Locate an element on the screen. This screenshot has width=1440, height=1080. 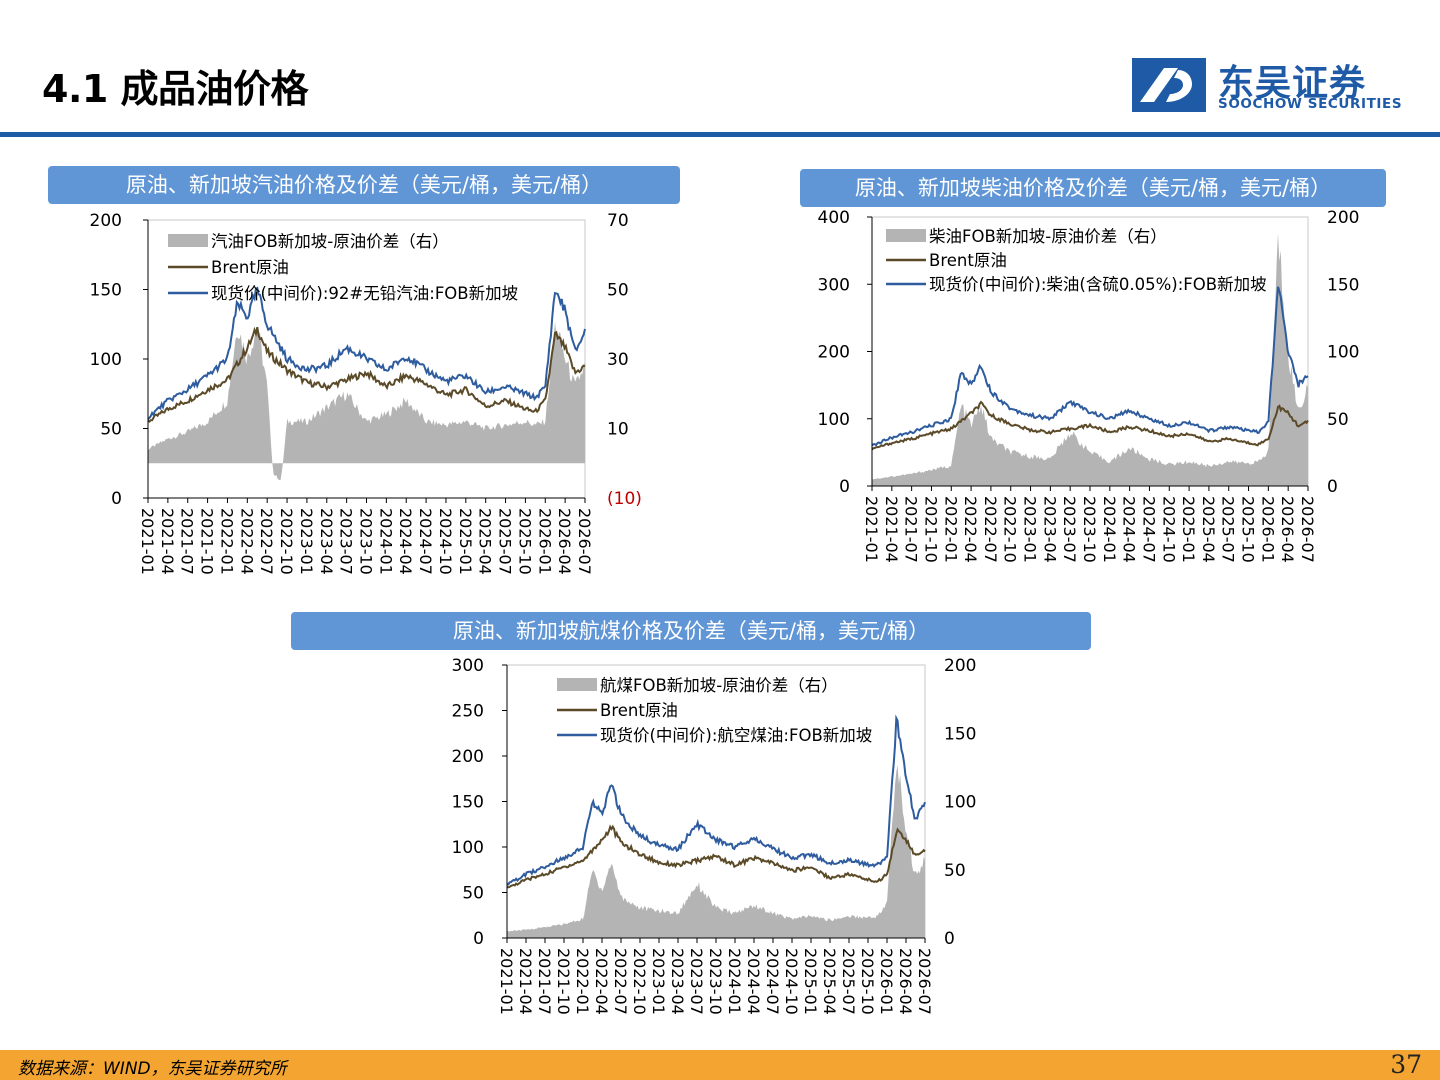
diesel-left-tick-label: 300 is located at coordinates (834, 285).